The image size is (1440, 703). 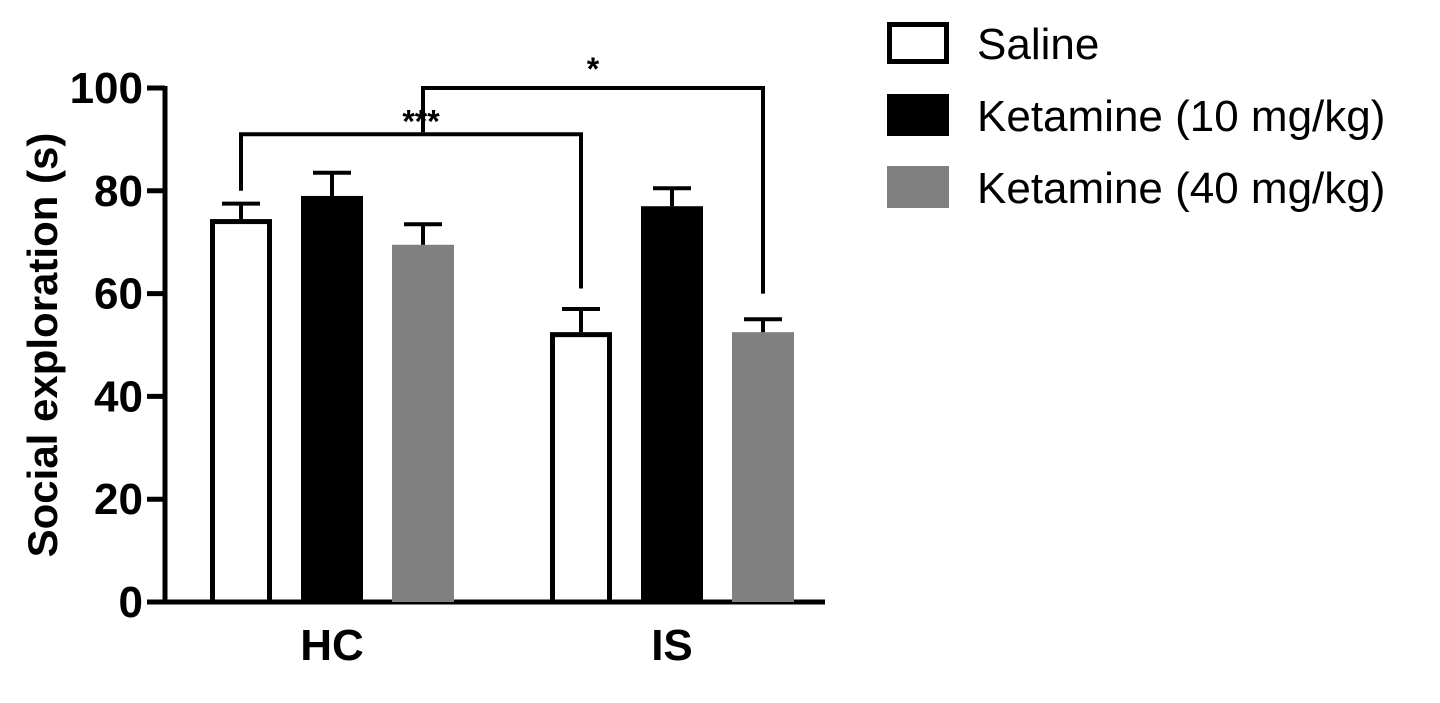 What do you see at coordinates (1181, 188) in the screenshot?
I see `legend-label: Ketamine (40 mg/kg)` at bounding box center [1181, 188].